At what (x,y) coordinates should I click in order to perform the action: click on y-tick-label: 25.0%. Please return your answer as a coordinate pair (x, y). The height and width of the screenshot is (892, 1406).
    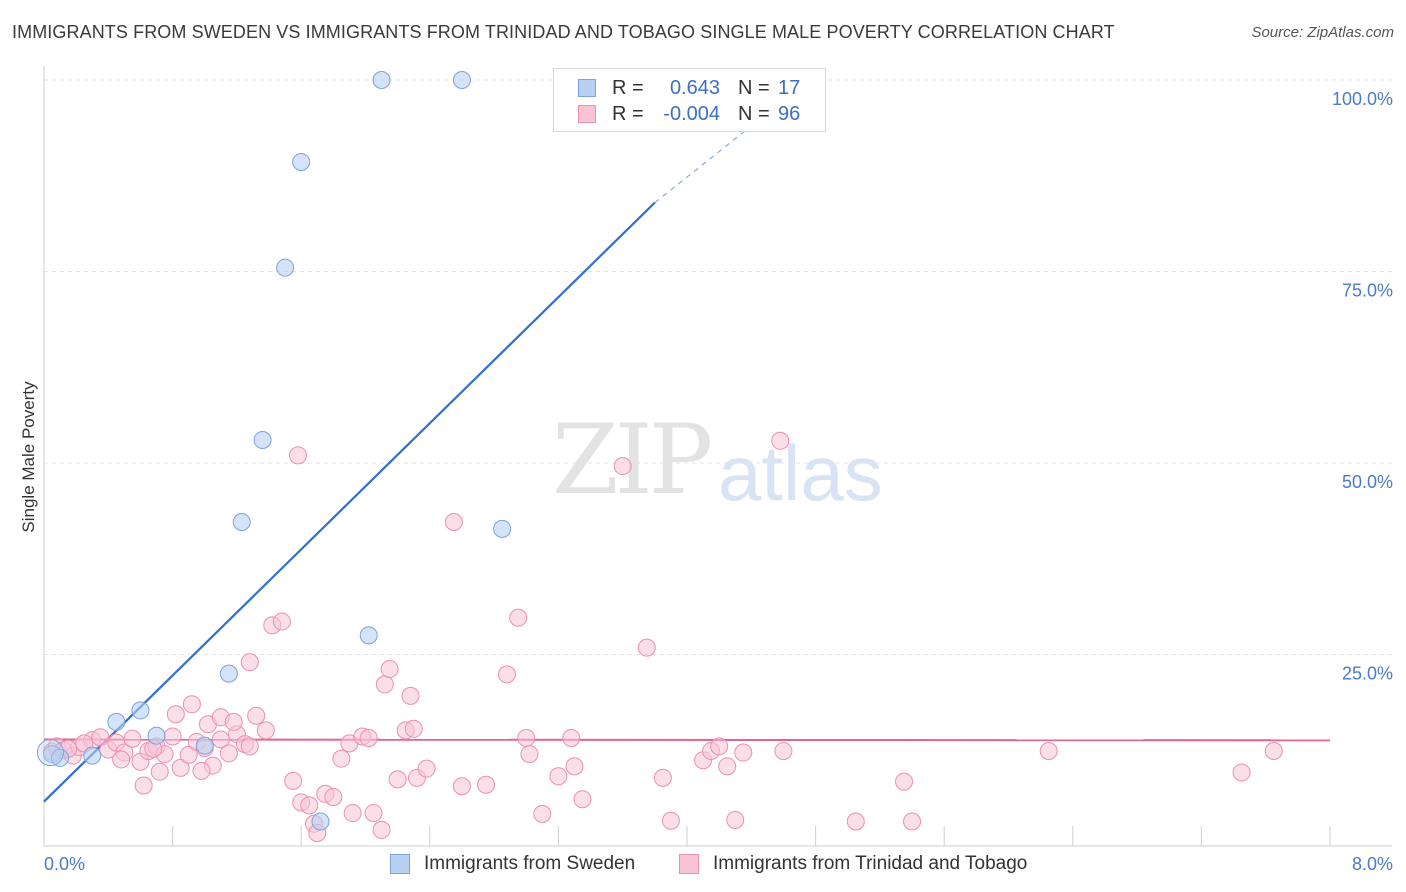
    Looking at the image, I should click on (1367, 674).